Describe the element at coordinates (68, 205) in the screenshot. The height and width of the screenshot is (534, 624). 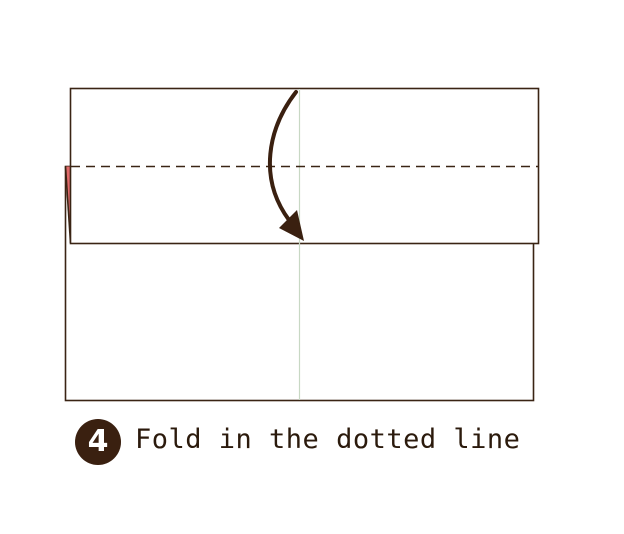
I see `paper-back-edge-line` at that location.